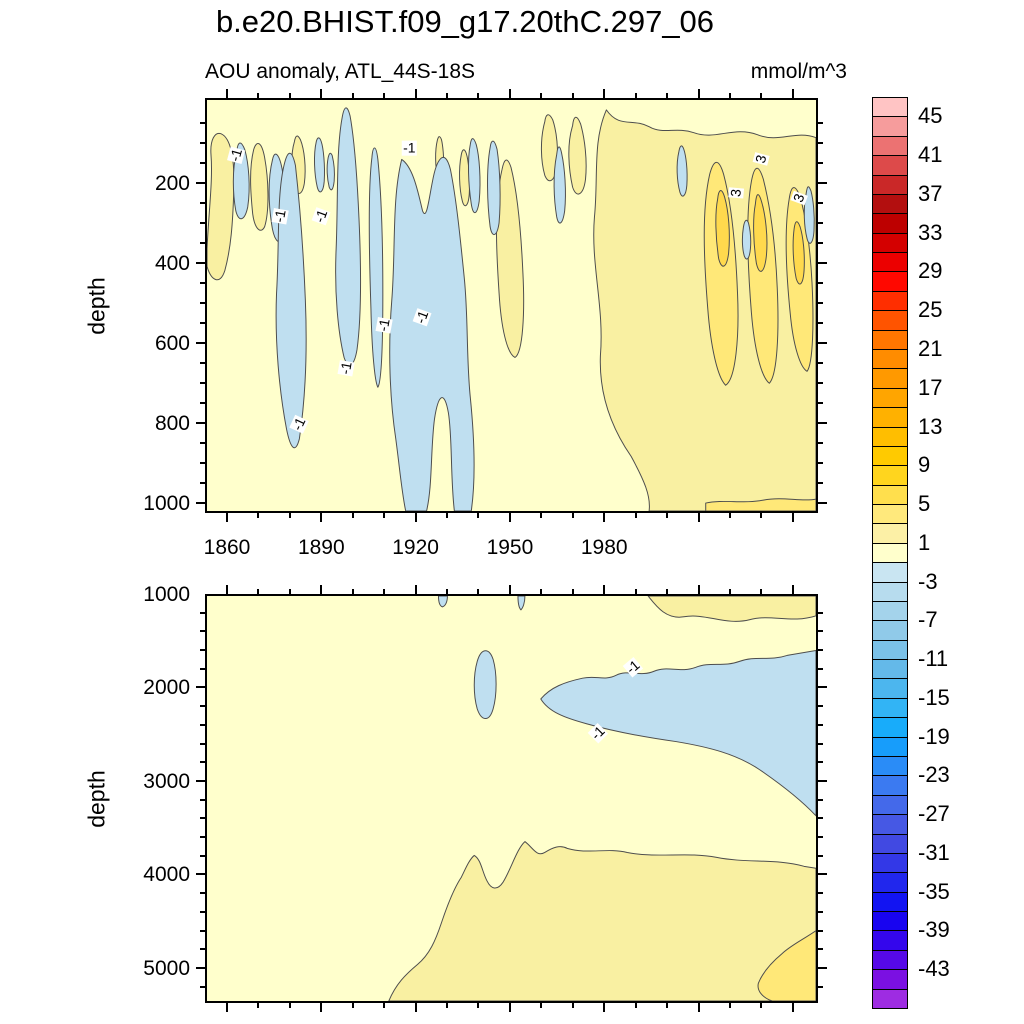 This screenshot has height=1024, width=1024. What do you see at coordinates (96, 306) in the screenshot?
I see `upper-y-axis-title: depth` at bounding box center [96, 306].